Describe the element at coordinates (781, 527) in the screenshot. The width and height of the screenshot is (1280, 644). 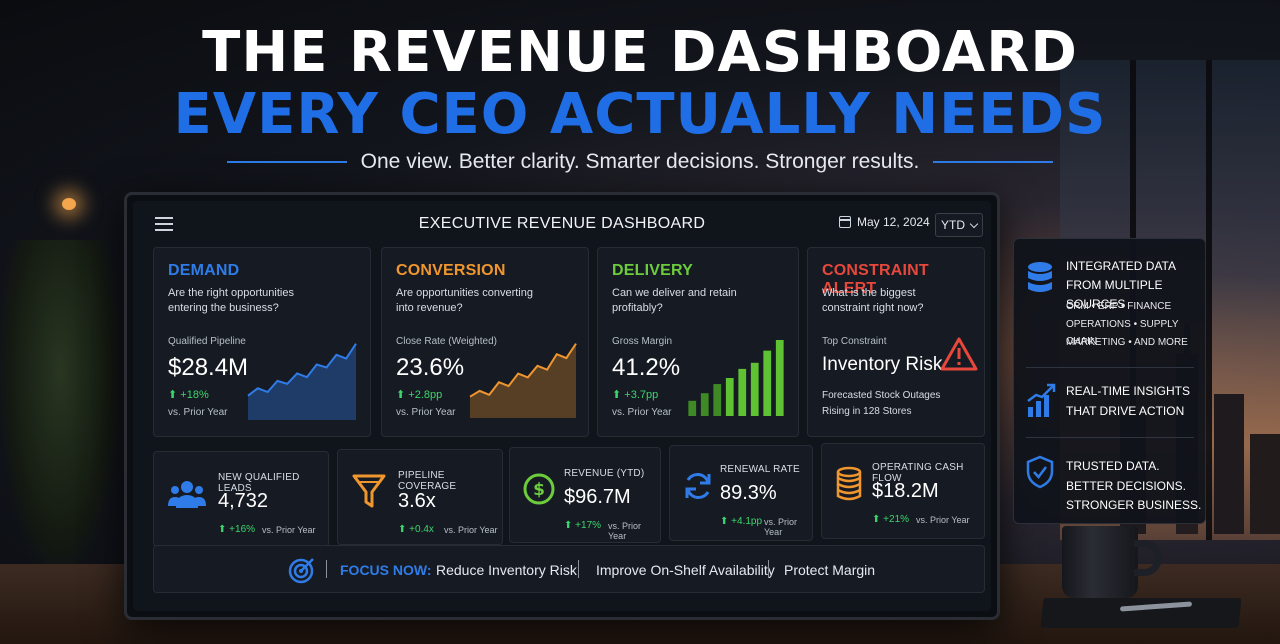
I see `kpi-renewal-sub: vs. Prior Year` at that location.